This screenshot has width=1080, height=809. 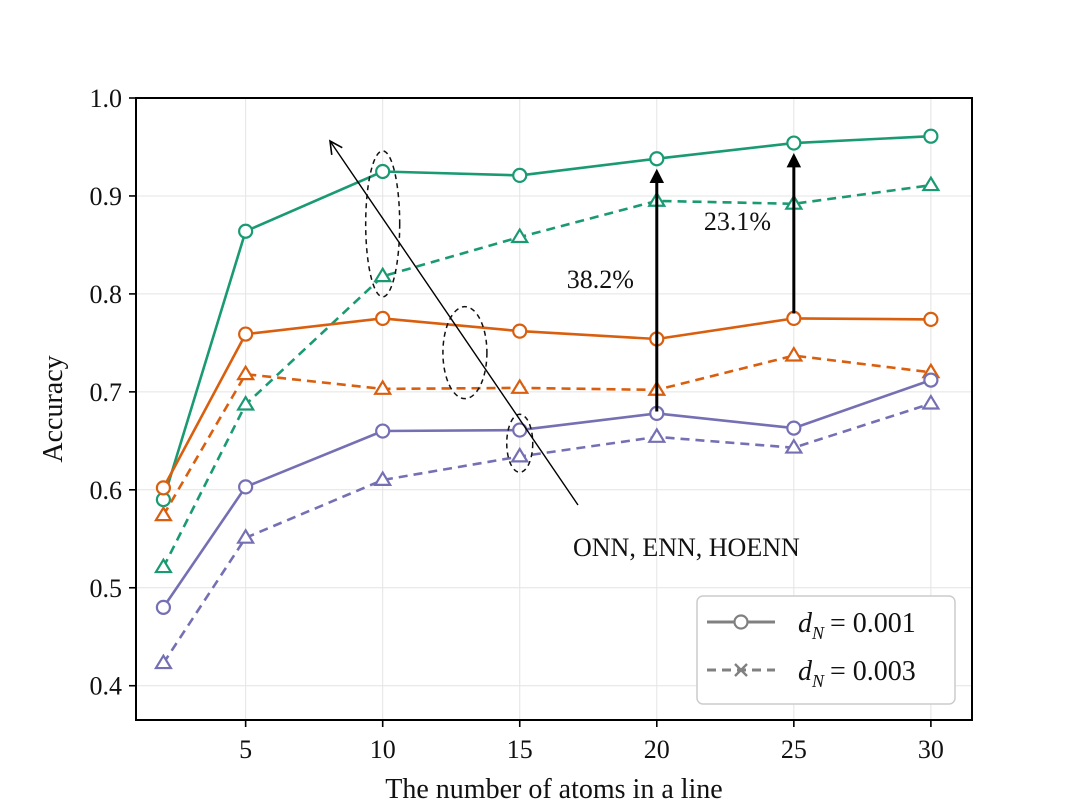 I want to click on improvement-label: 23.1%, so click(x=737, y=221).